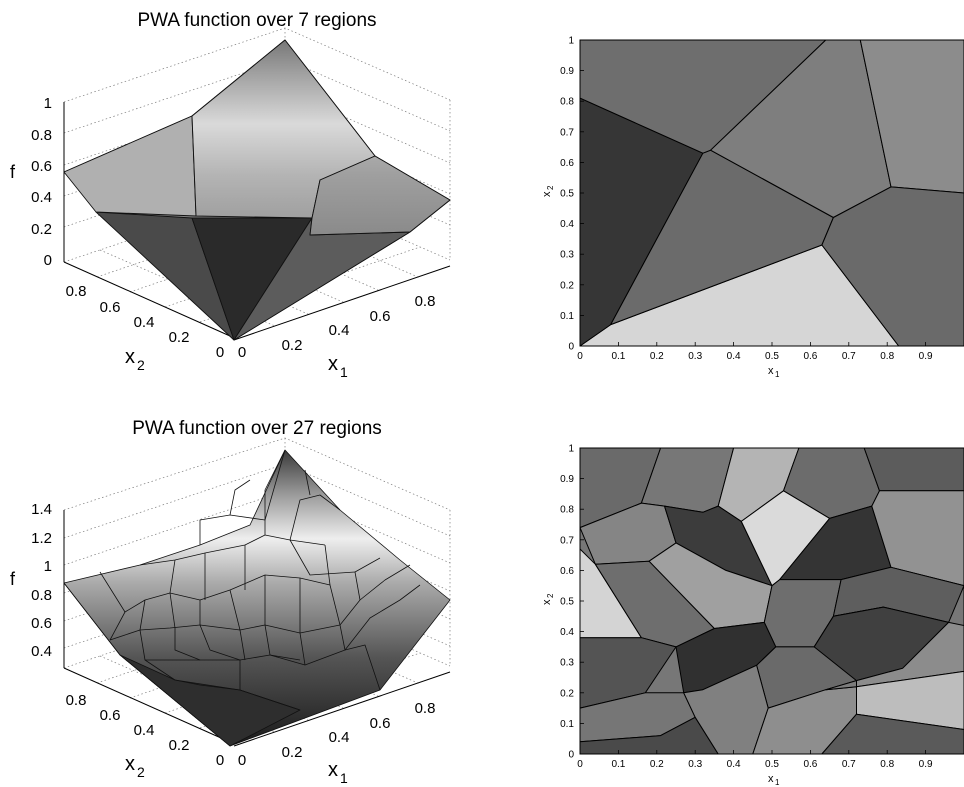 This screenshot has width=964, height=787. What do you see at coordinates (41, 509) in the screenshot?
I see `z-tick: 1.4` at bounding box center [41, 509].